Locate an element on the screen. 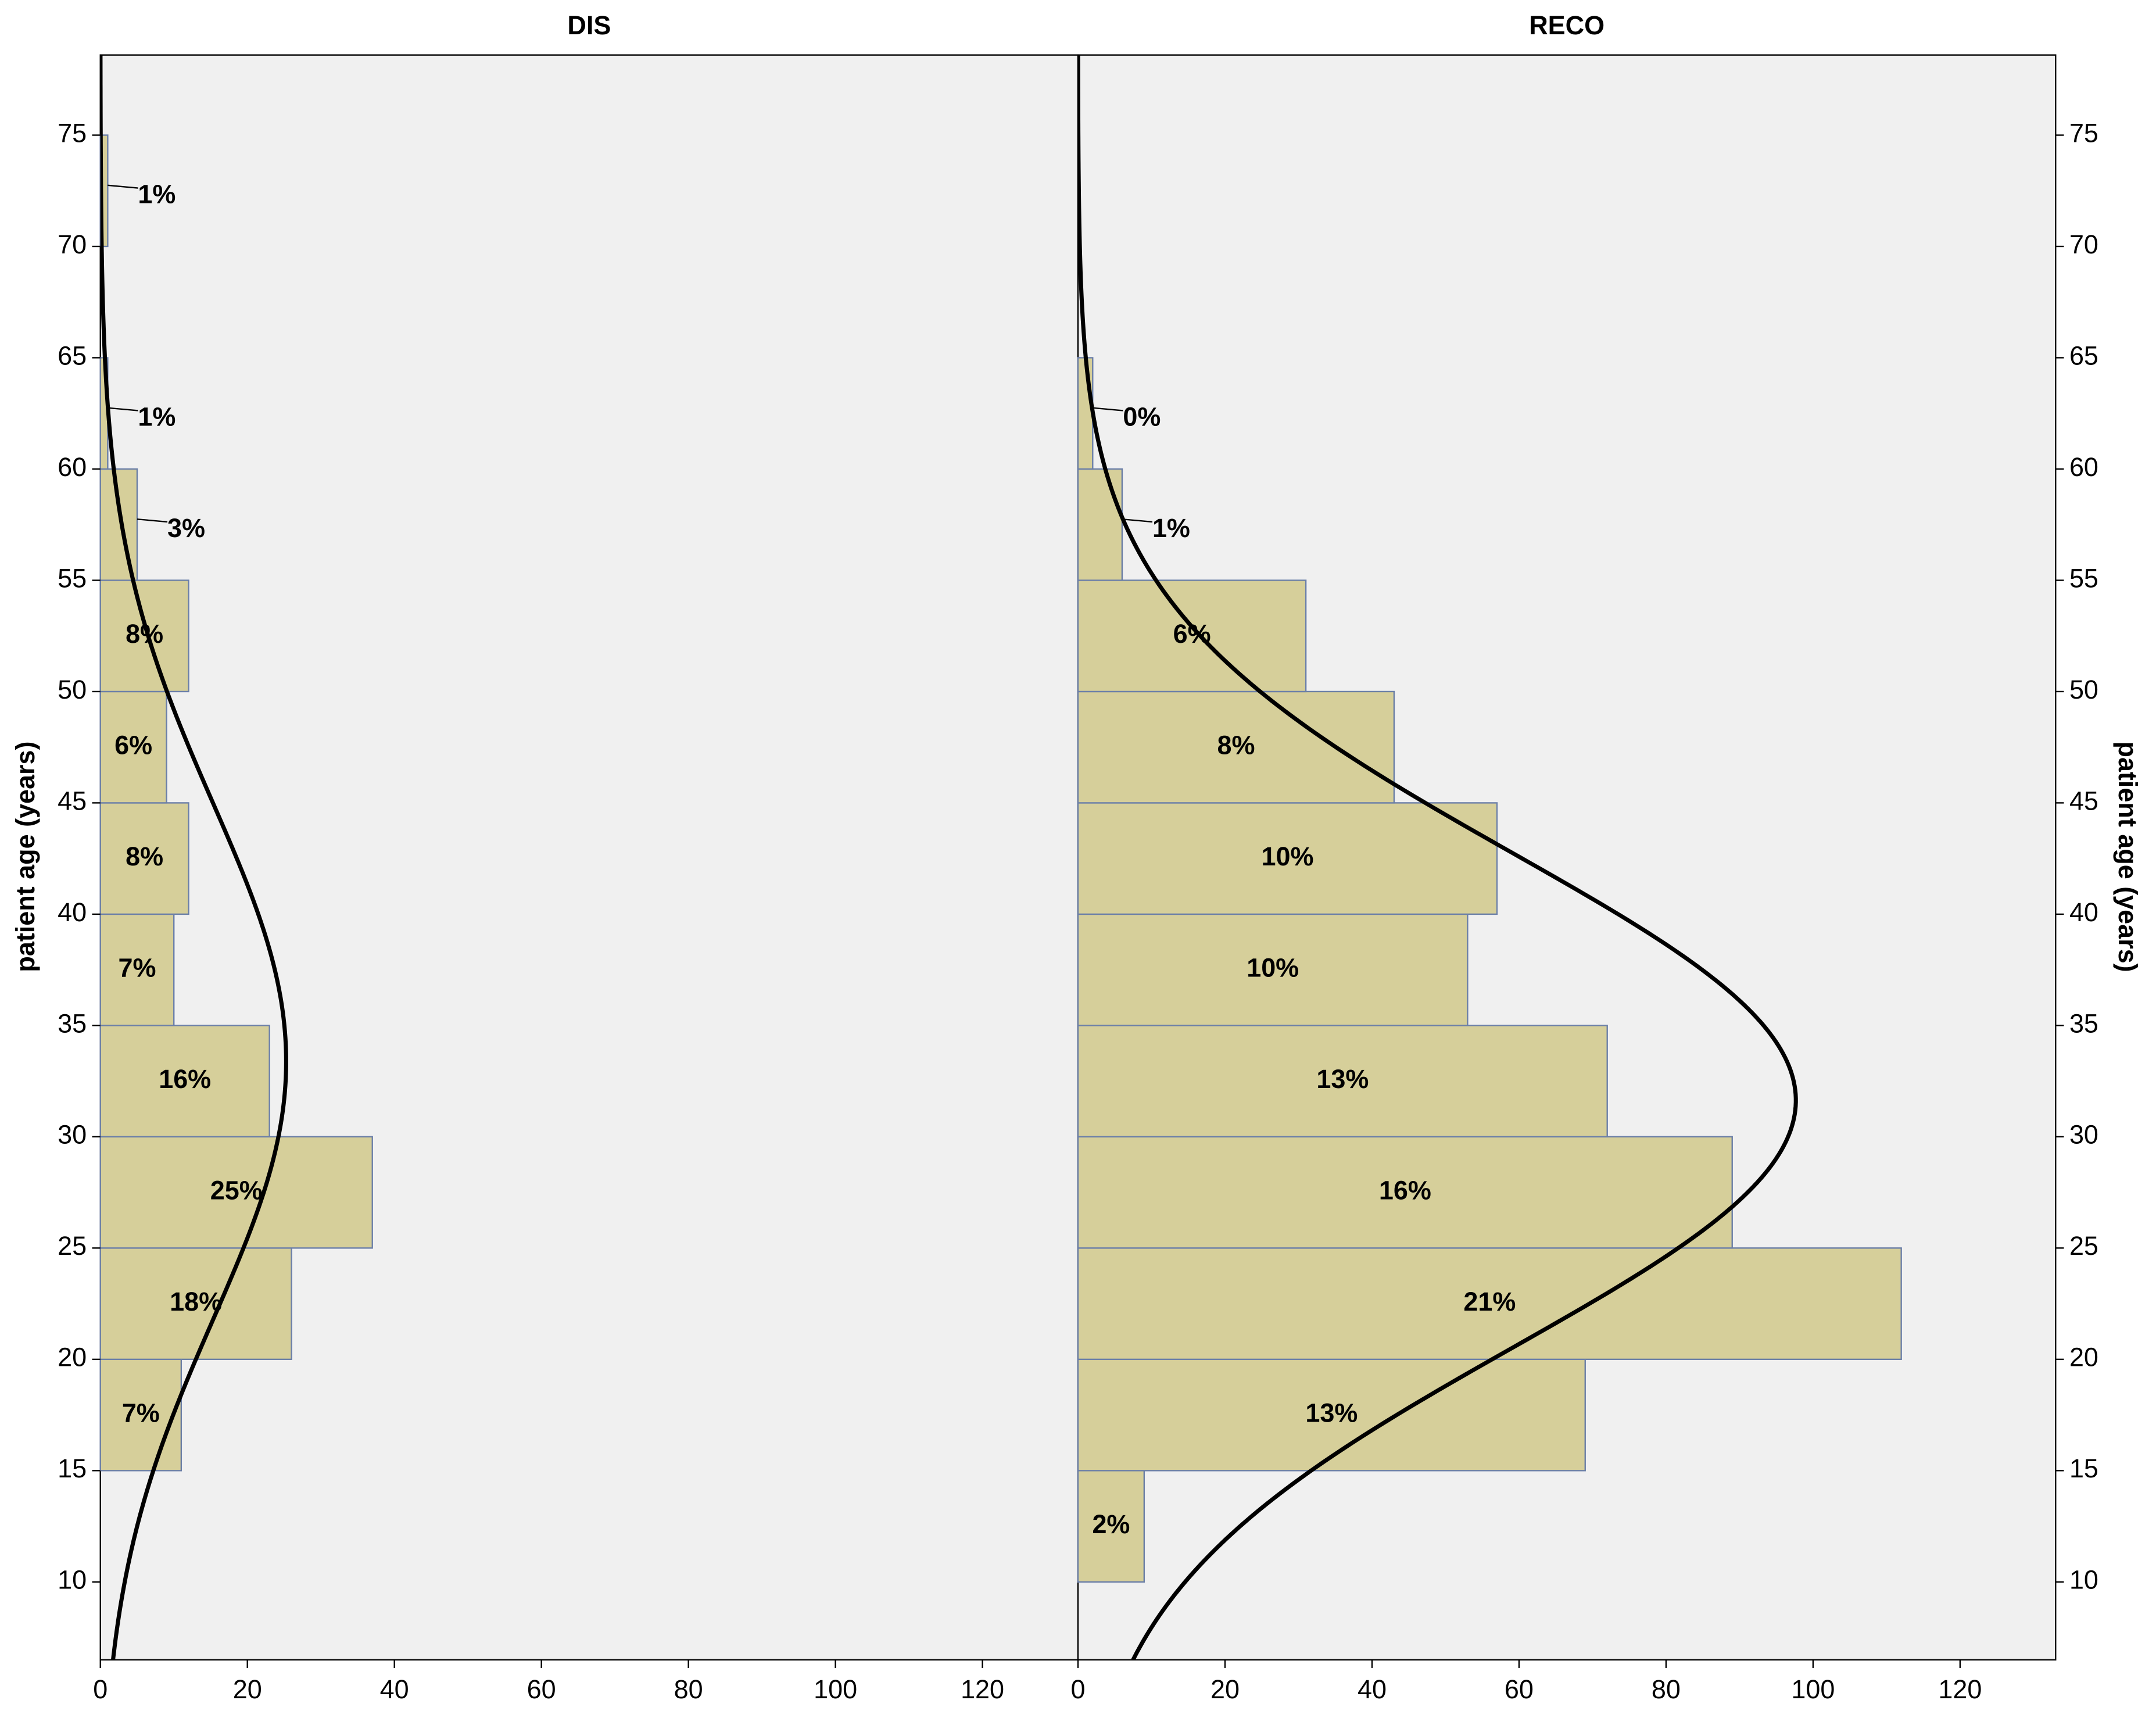  bar-label: 2% is located at coordinates (1111, 1524).